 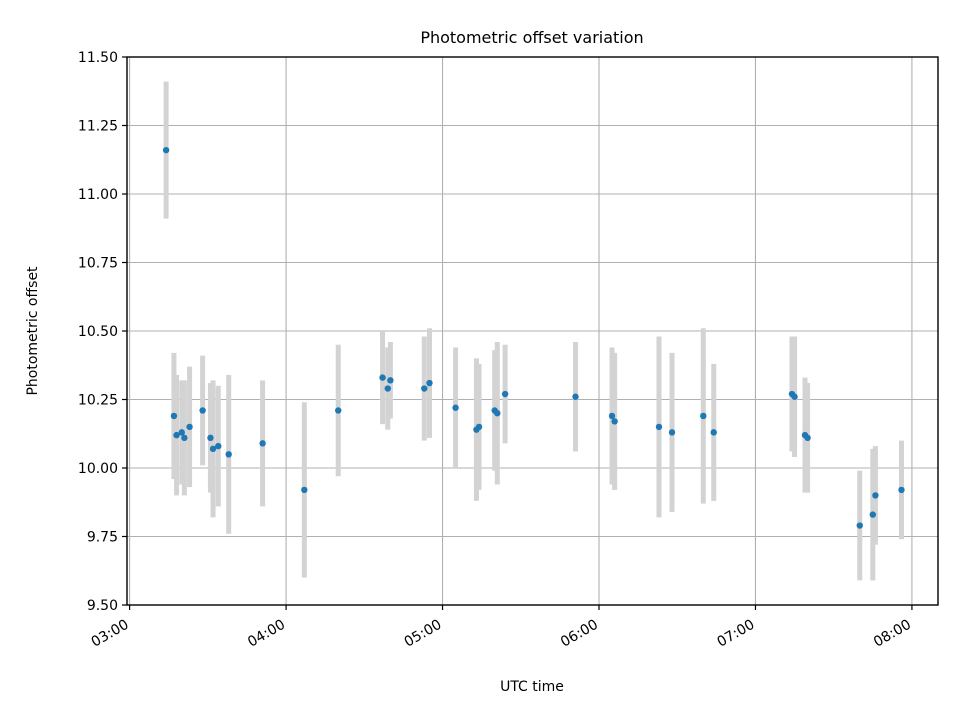 What do you see at coordinates (98, 332) in the screenshot?
I see `y-tick-label: 10.50` at bounding box center [98, 332].